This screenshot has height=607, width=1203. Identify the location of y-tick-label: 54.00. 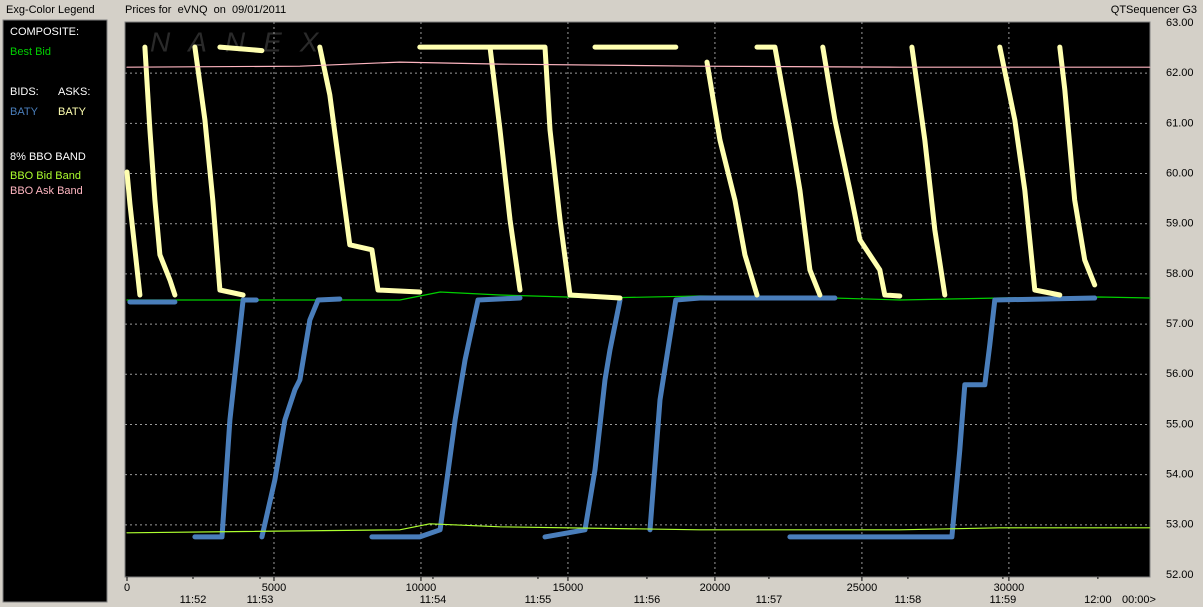
(1180, 475).